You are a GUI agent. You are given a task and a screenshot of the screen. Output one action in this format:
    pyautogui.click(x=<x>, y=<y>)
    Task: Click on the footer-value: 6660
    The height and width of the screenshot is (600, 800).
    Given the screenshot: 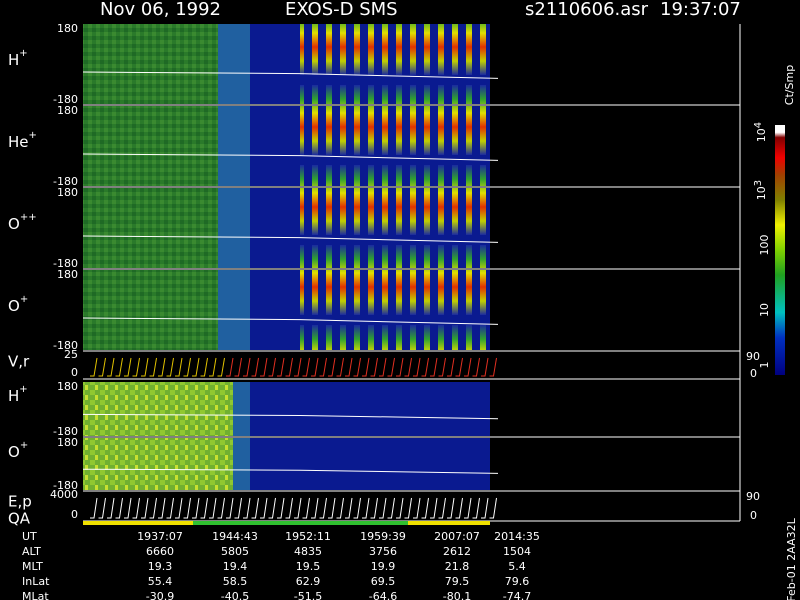 What is the action you would take?
    pyautogui.click(x=160, y=551)
    